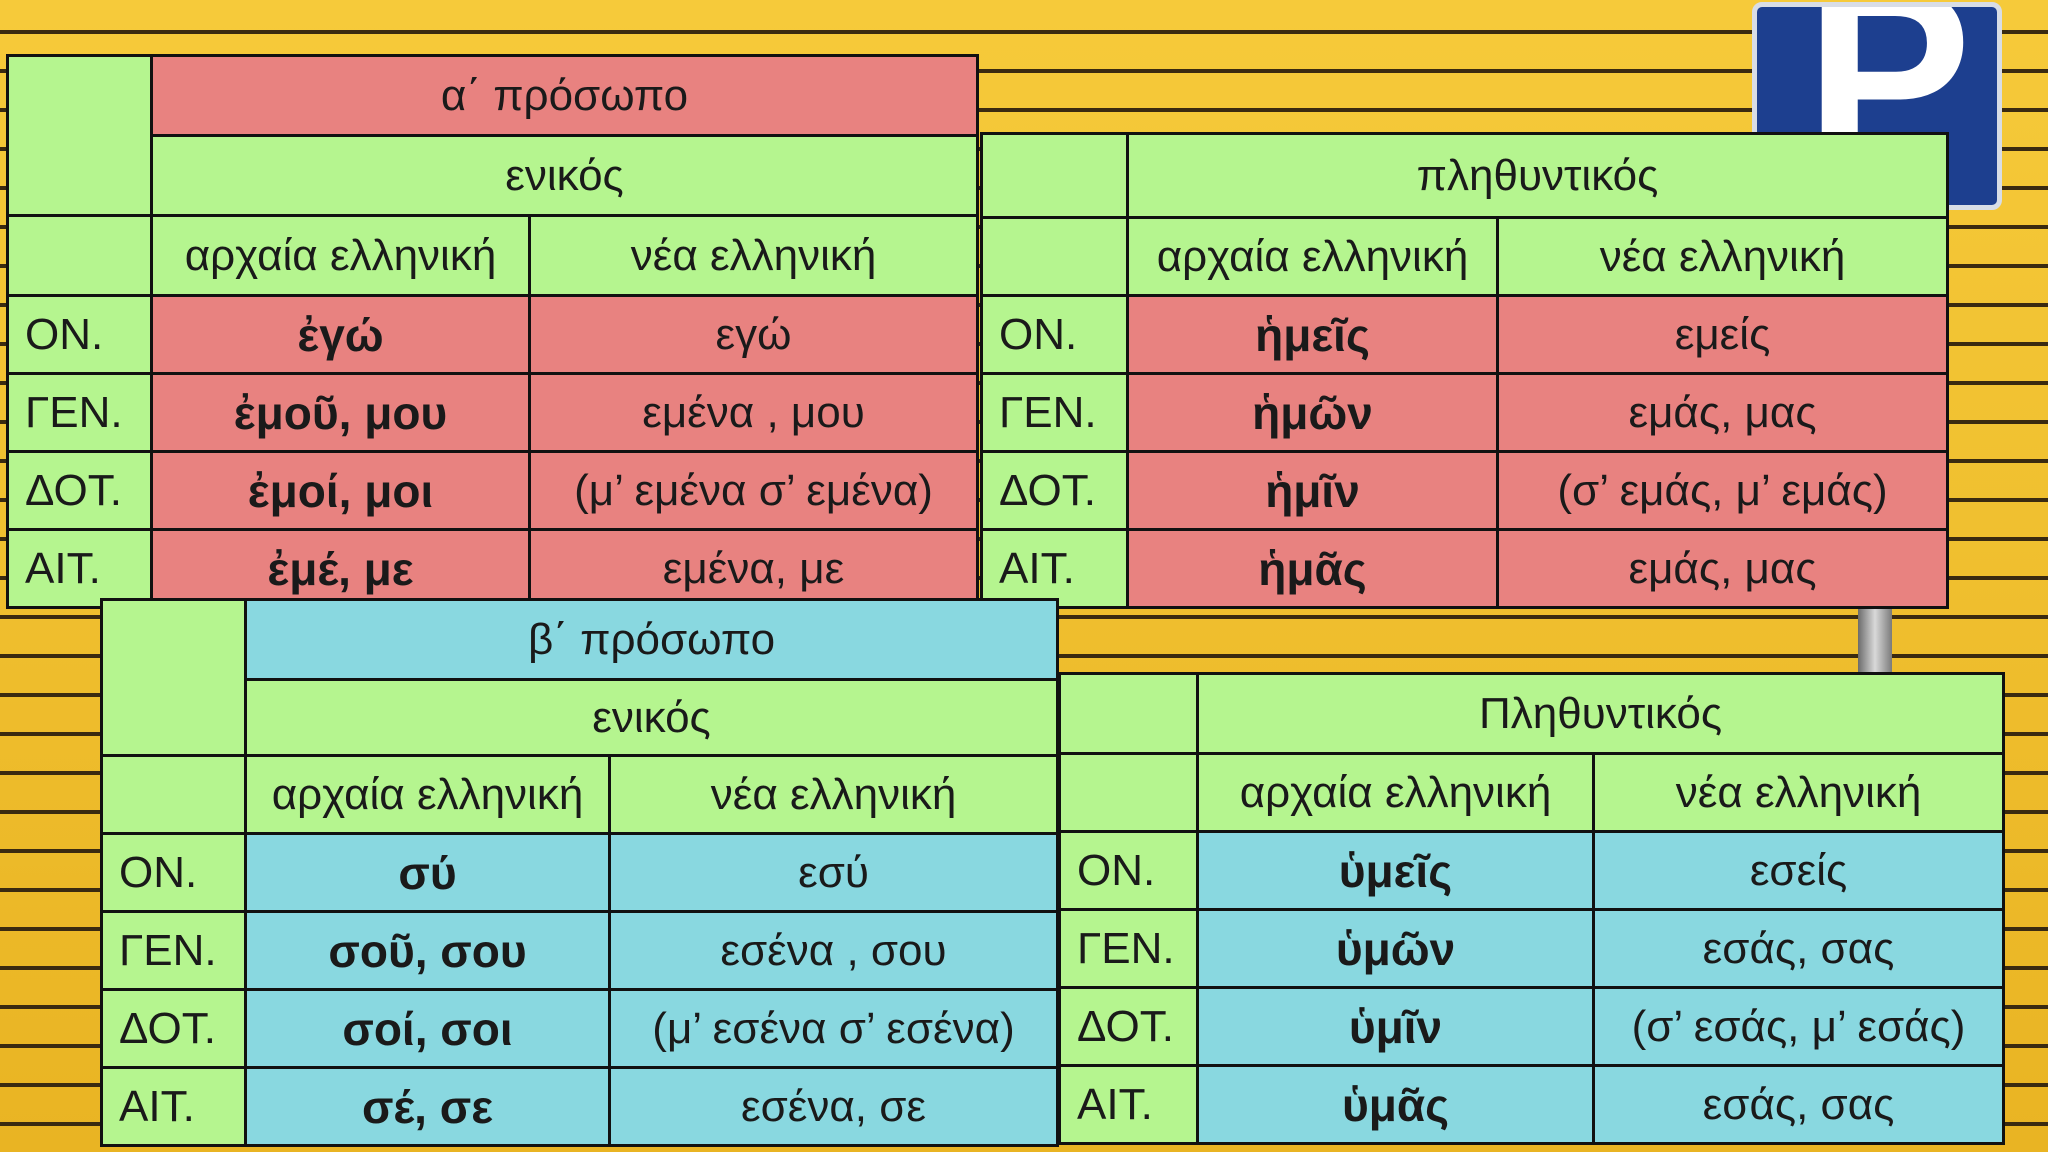 The width and height of the screenshot is (2048, 1152). I want to click on modern-form: εσύ, so click(833, 872).